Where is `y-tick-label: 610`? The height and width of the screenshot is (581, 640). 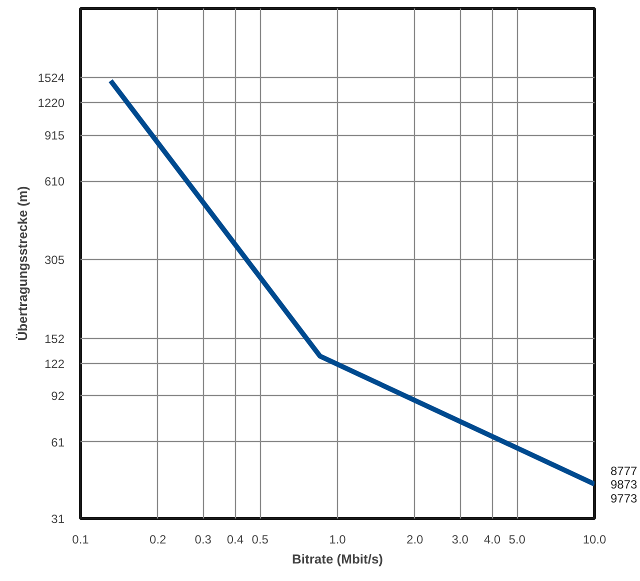 y-tick-label: 610 is located at coordinates (54, 181).